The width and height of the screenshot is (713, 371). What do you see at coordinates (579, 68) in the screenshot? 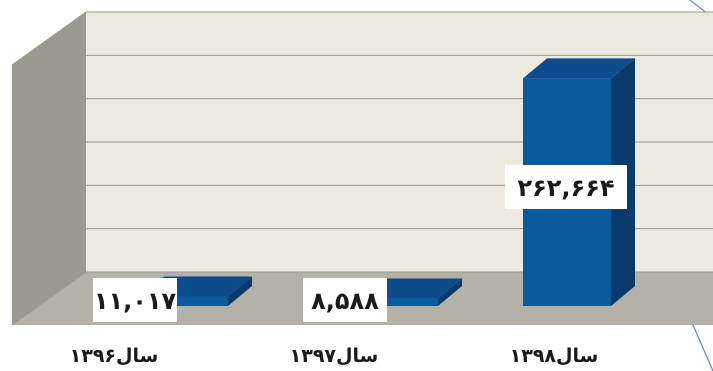
I see `bar-top` at bounding box center [579, 68].